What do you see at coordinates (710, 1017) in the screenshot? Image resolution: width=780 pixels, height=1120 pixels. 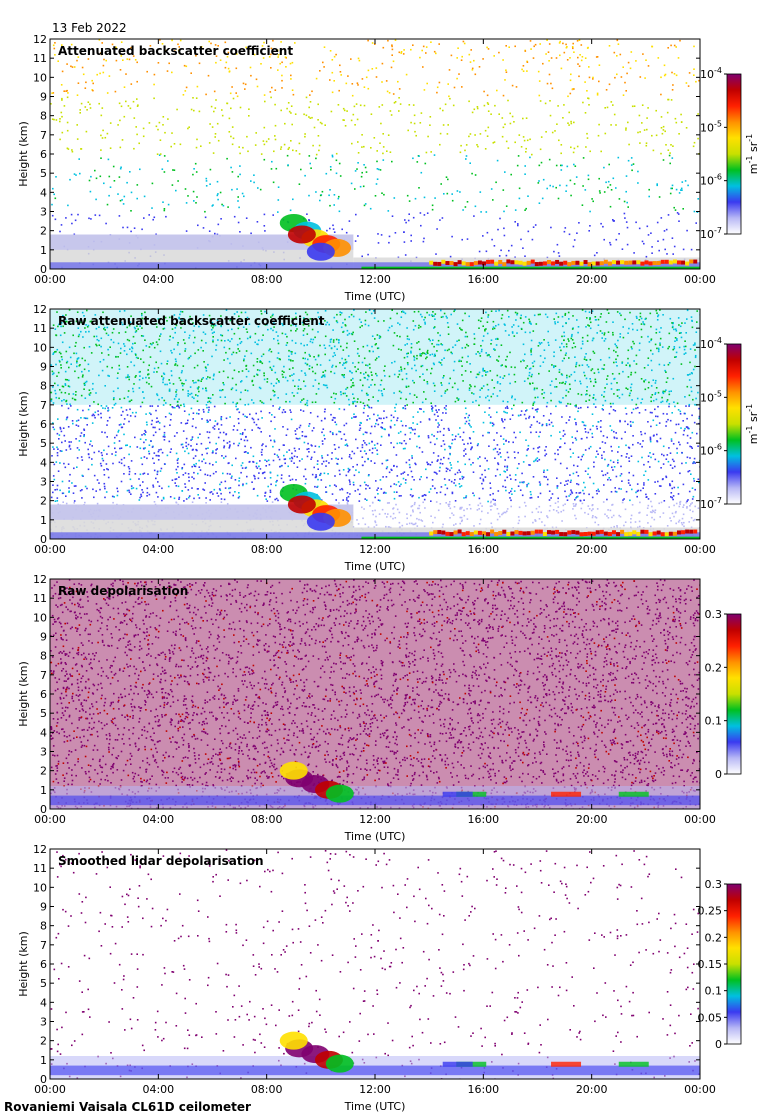 I see `colorbar-tick-label: 0.05` at bounding box center [710, 1017].